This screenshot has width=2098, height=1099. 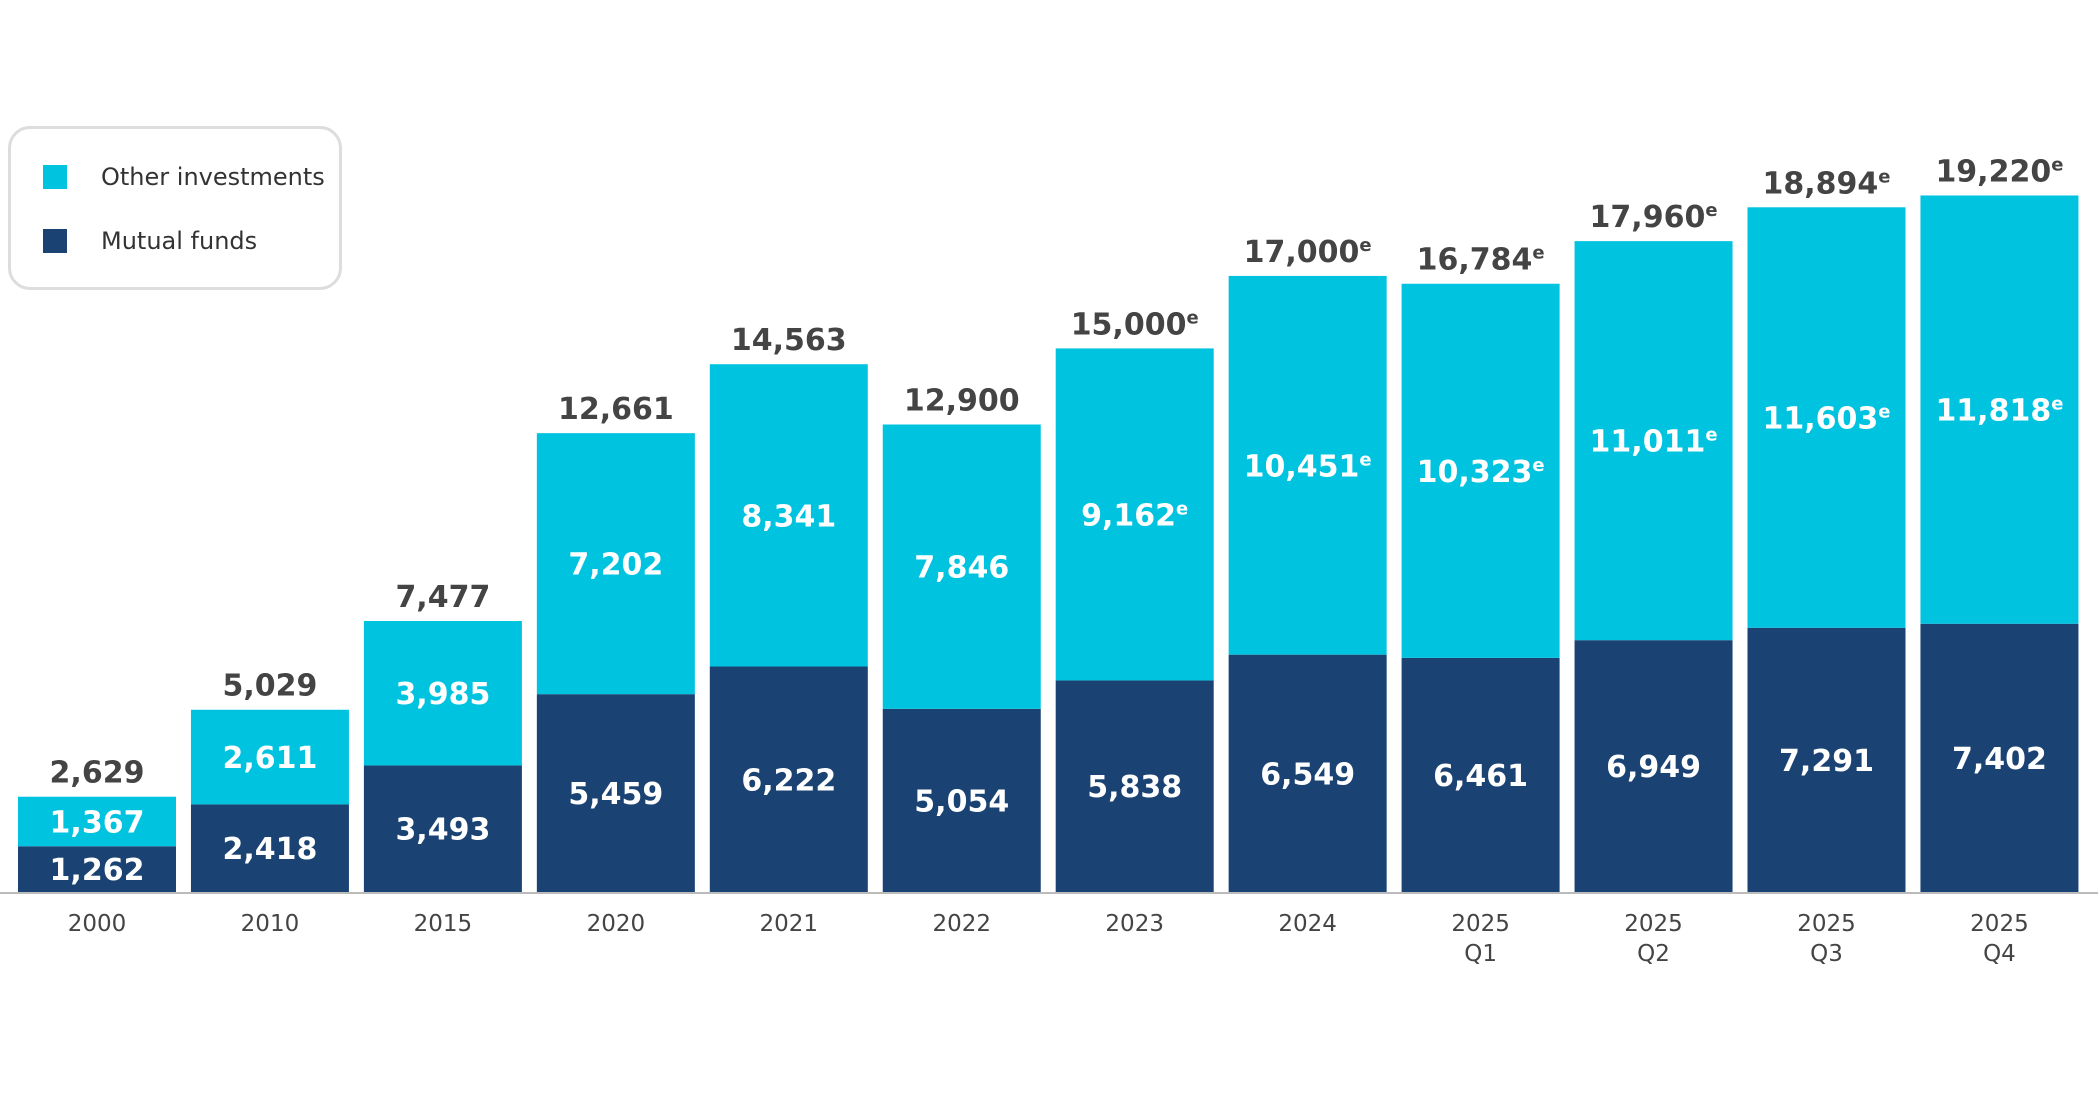 I want to click on data-label-mutual-funds: 6,222, so click(x=788, y=780).